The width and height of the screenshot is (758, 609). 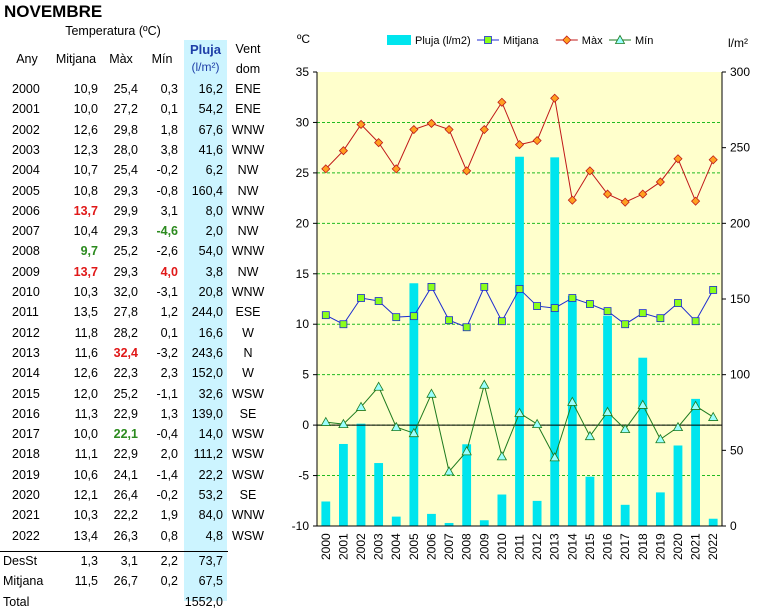 I want to click on table-cell-min: -1,4, so click(x=167, y=474).